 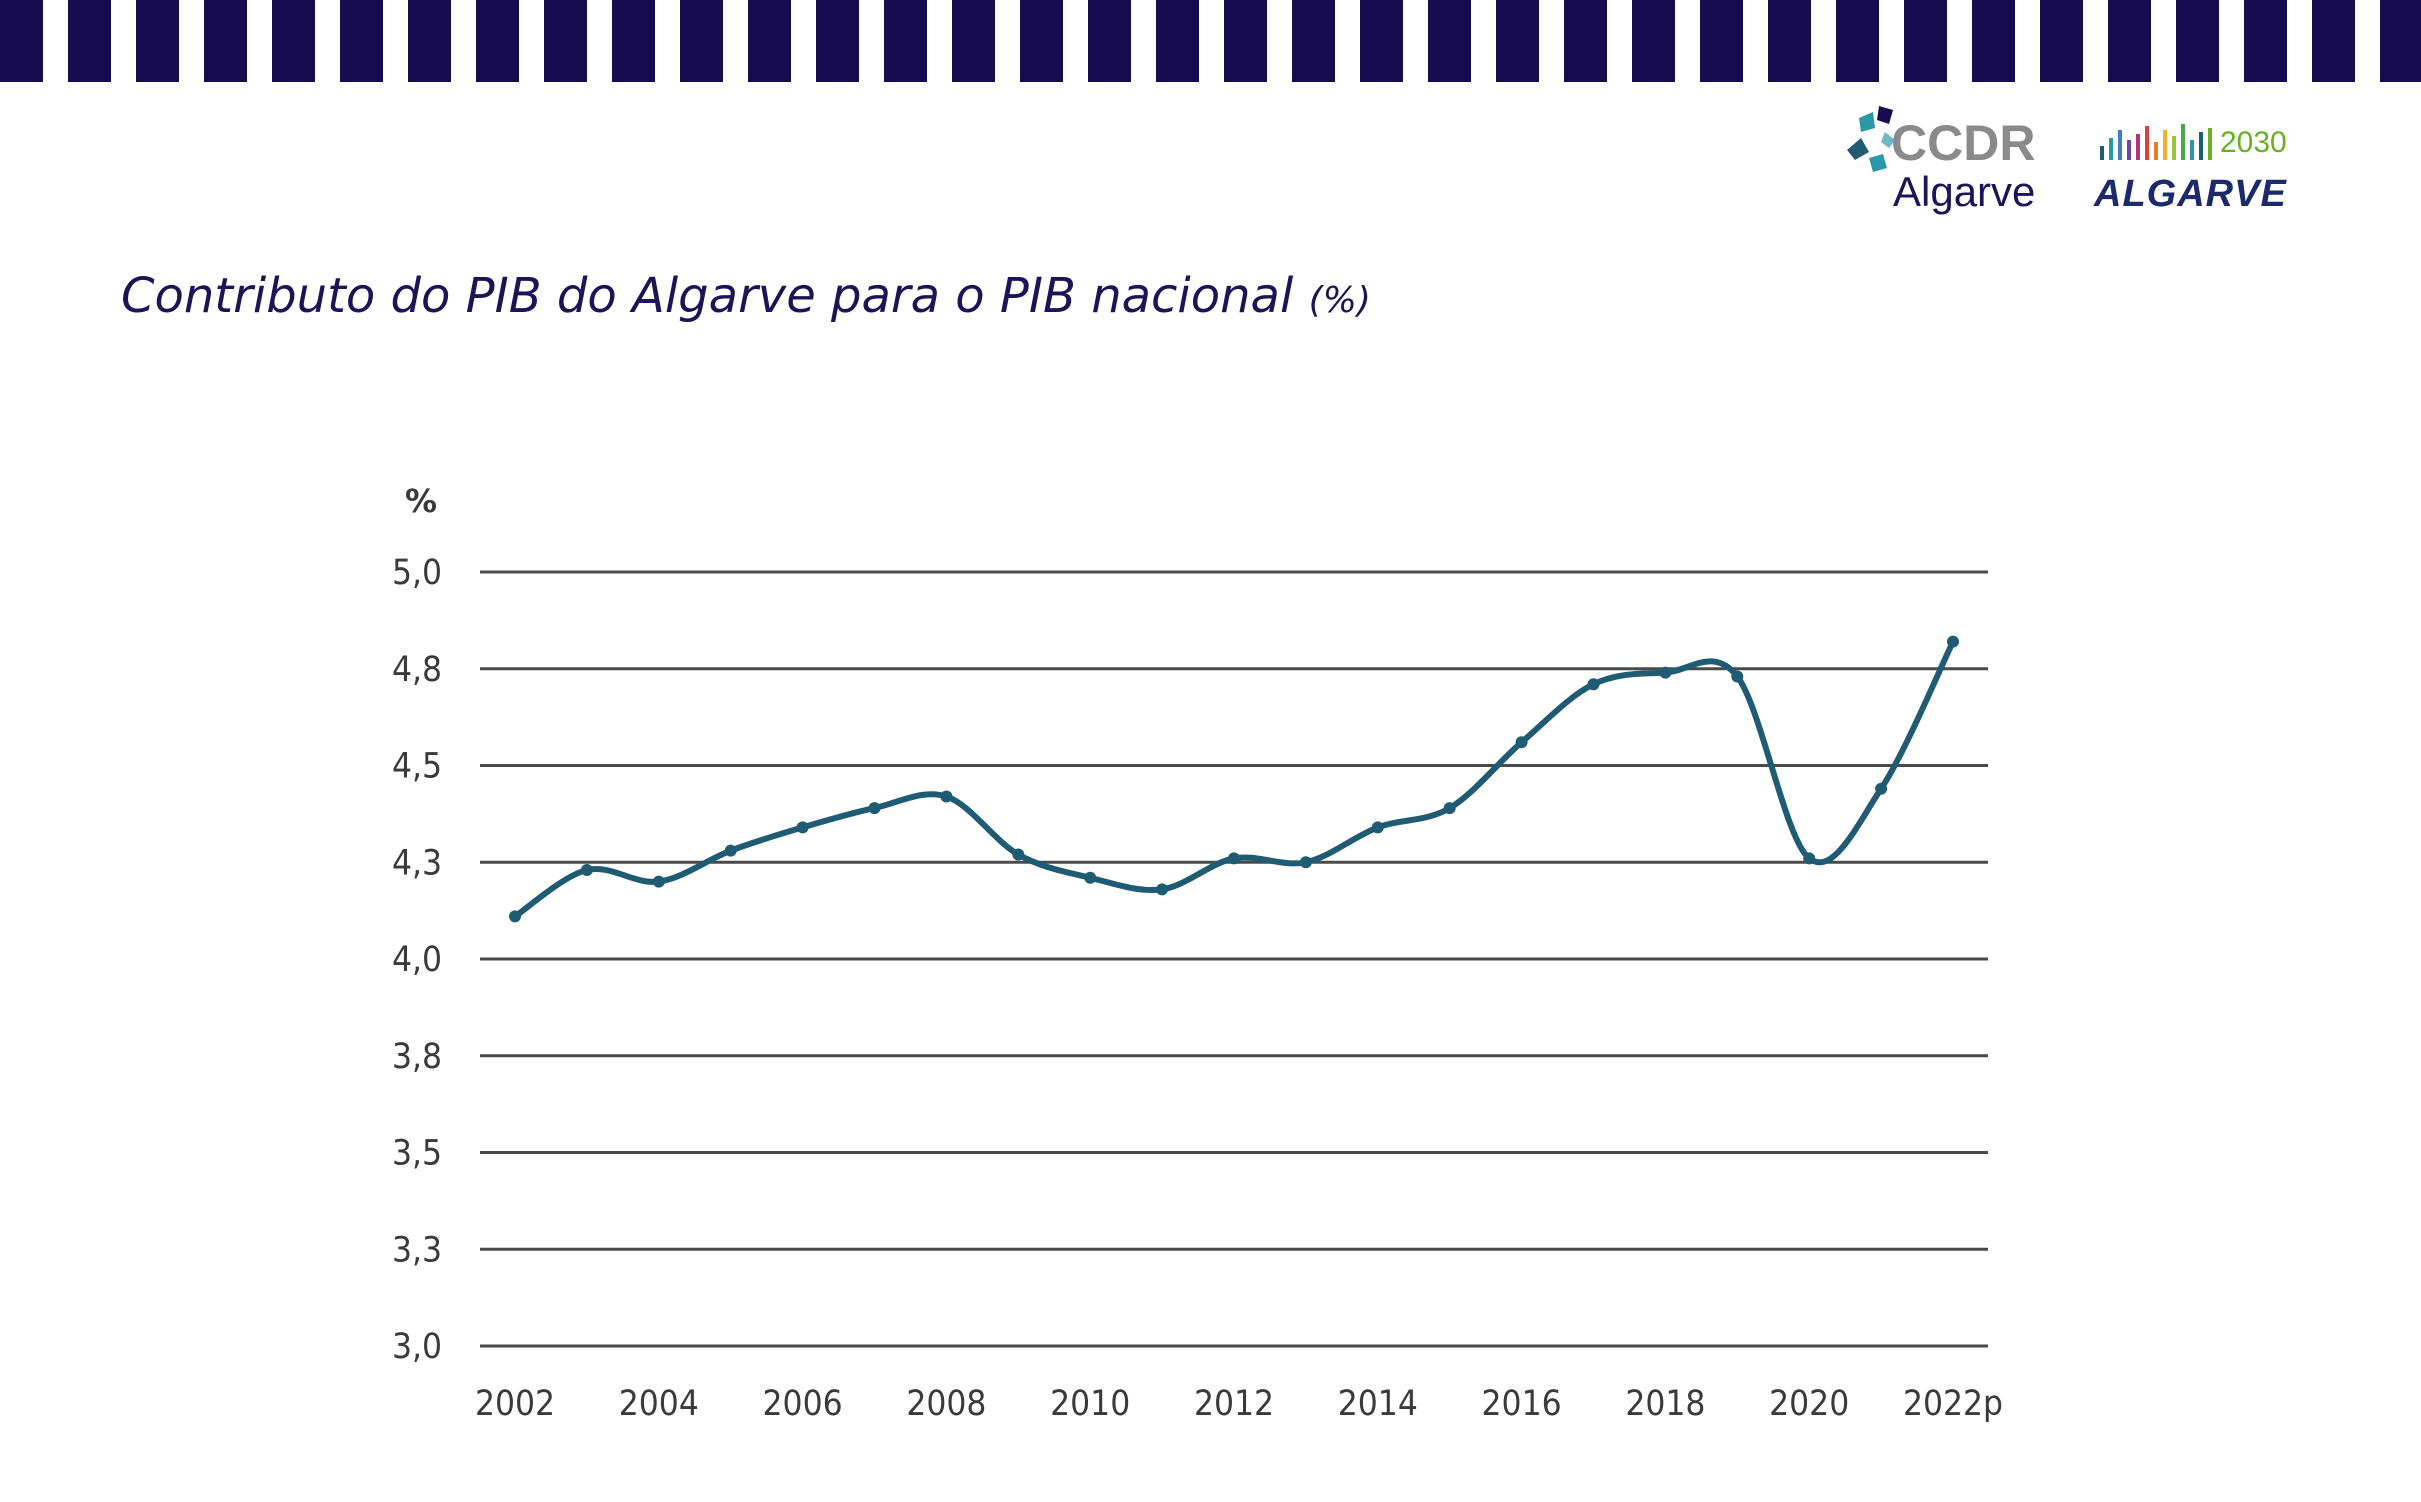 I want to click on y-tick-label: 4,0, so click(x=417, y=960).